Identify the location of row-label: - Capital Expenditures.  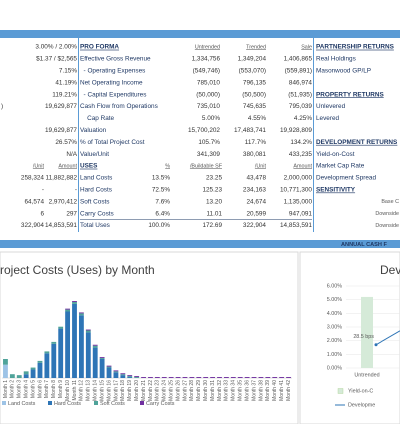
(113, 94).